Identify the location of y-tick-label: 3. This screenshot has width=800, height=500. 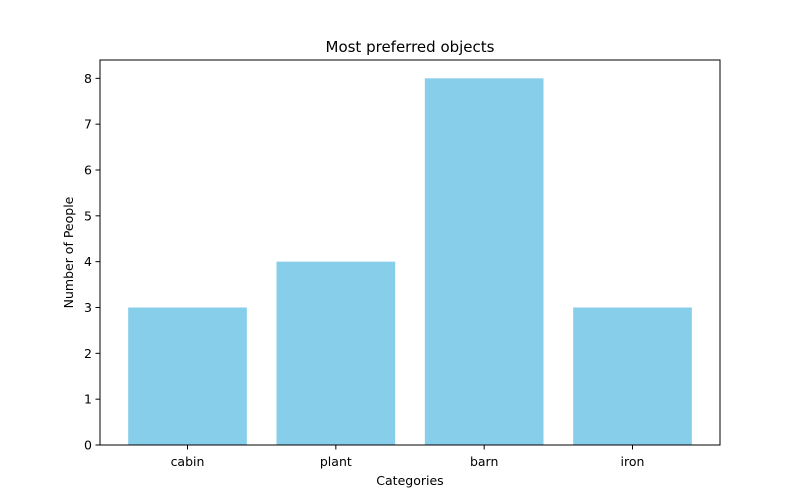
(88, 307).